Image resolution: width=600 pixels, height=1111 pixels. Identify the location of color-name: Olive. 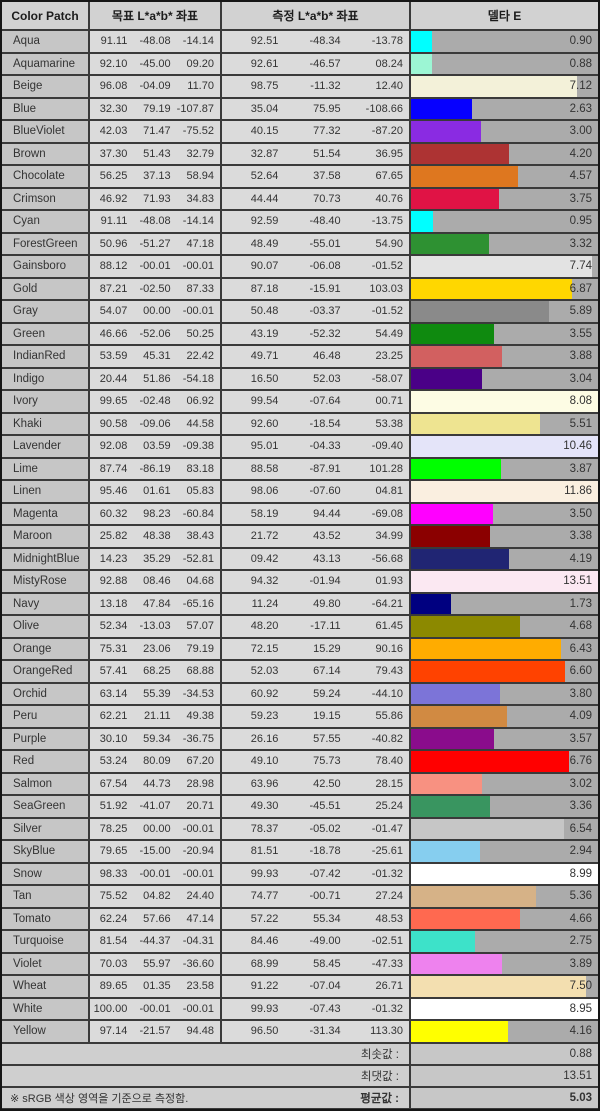
(45, 626).